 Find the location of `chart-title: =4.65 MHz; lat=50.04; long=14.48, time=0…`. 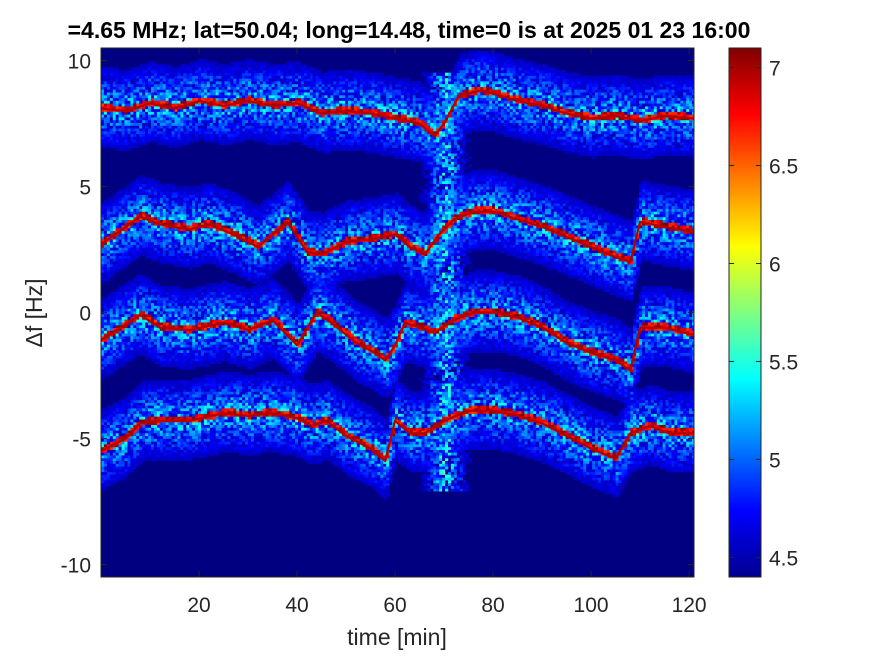

chart-title: =4.65 MHz; lat=50.04; long=14.48, time=0… is located at coordinates (409, 30).